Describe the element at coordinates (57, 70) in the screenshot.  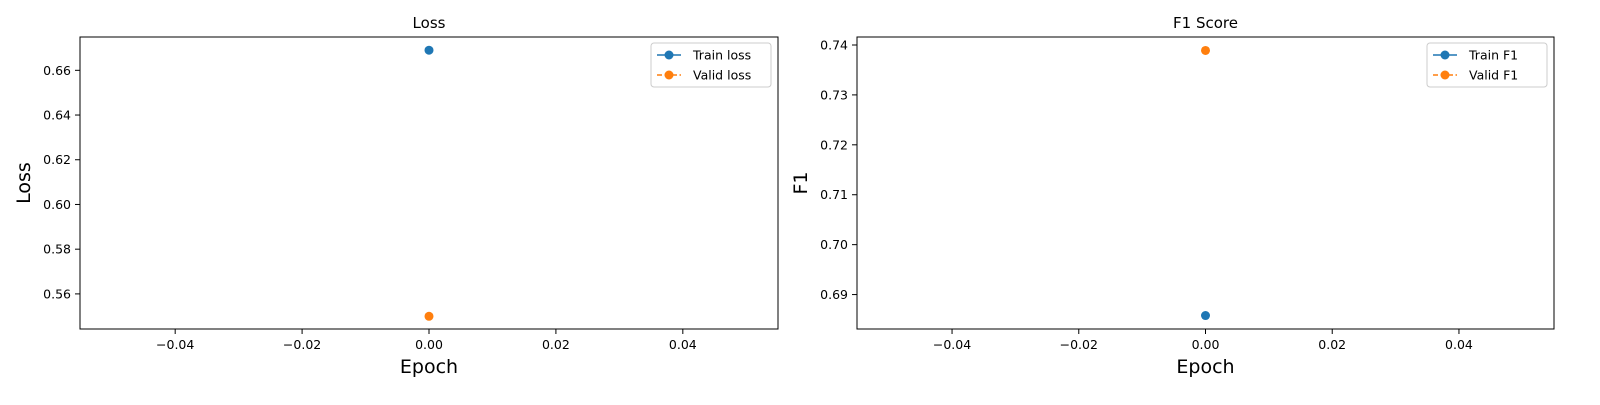
I see `y-tick-label: 0.66` at that location.